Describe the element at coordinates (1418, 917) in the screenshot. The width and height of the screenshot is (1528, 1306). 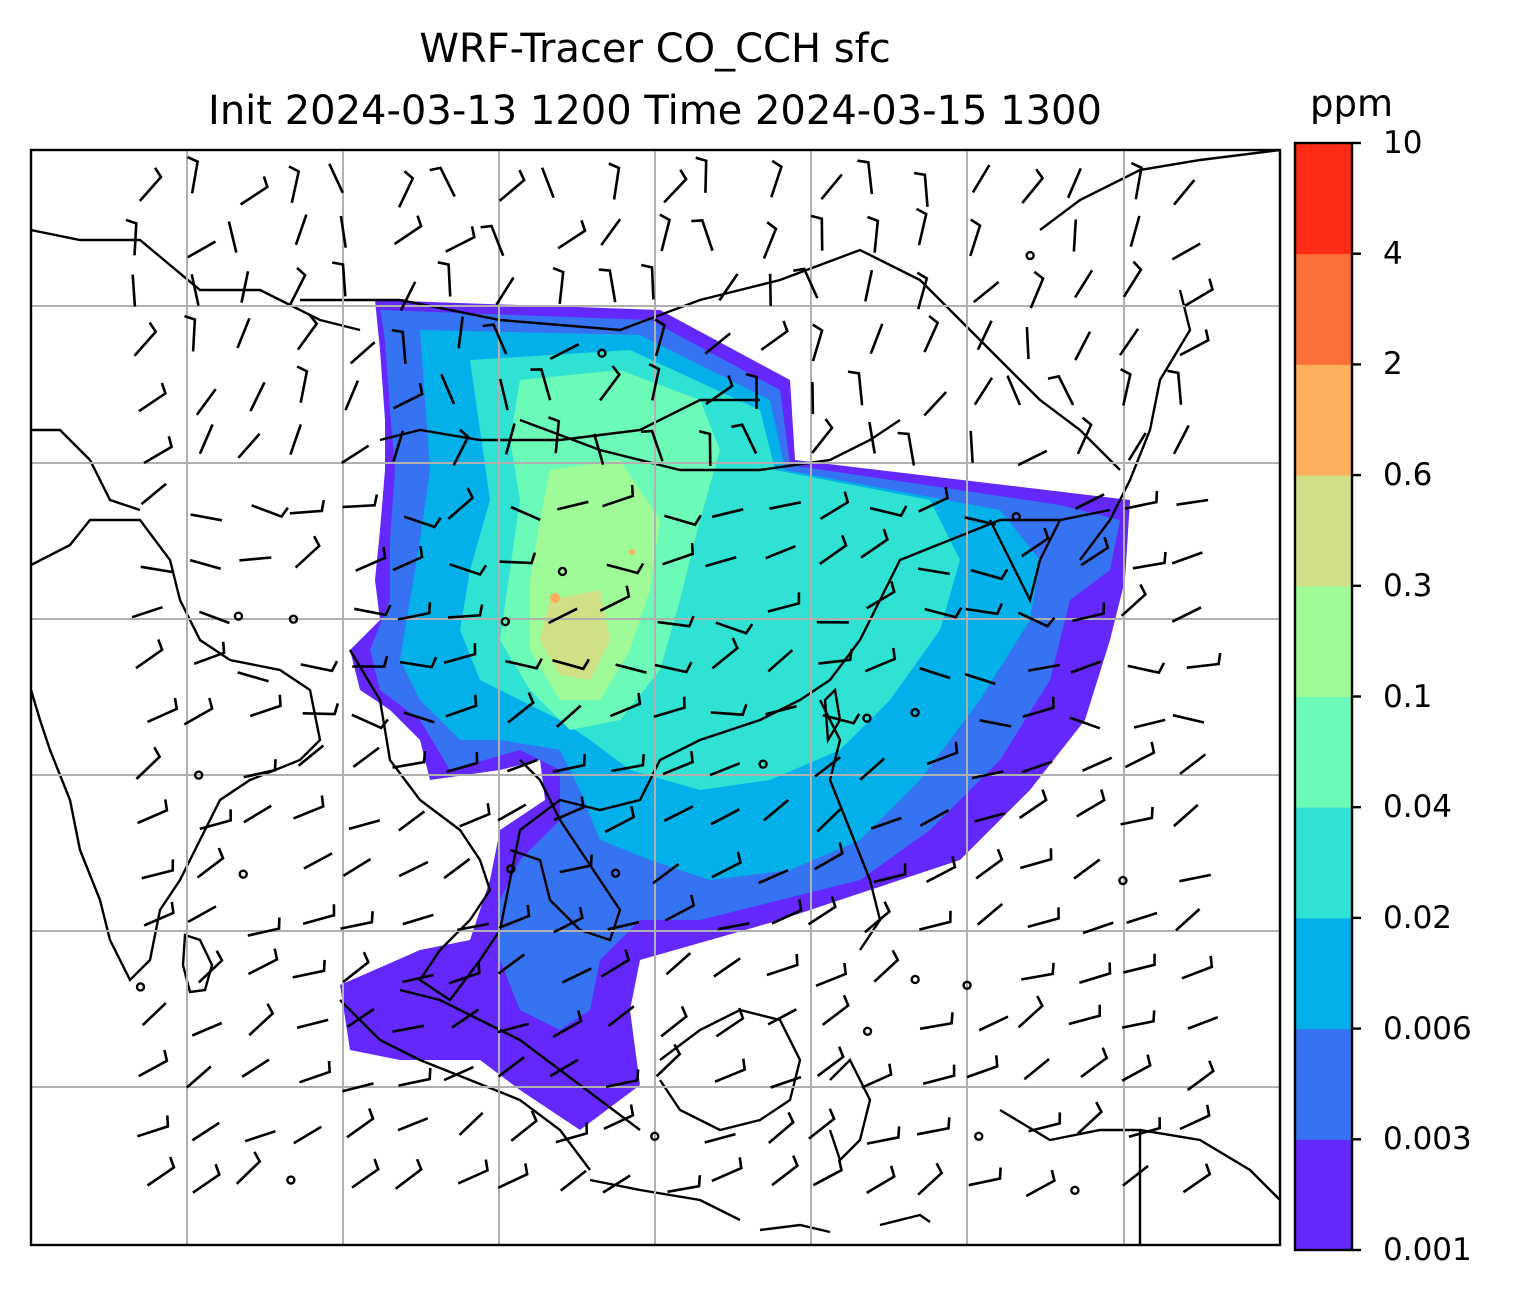
I see `colorbar-tick-label: 0.02` at that location.